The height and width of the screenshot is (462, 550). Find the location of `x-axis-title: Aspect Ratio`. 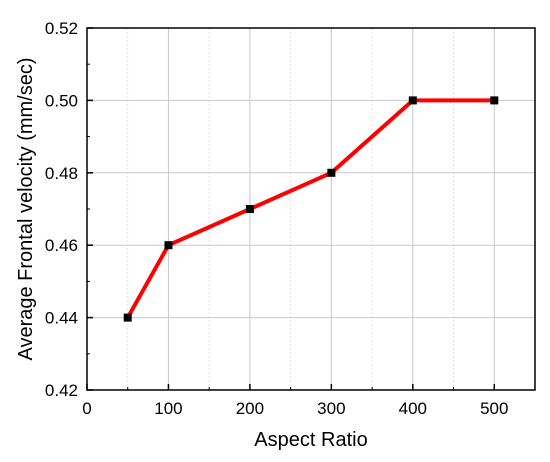

x-axis-title: Aspect Ratio is located at coordinates (310, 440).